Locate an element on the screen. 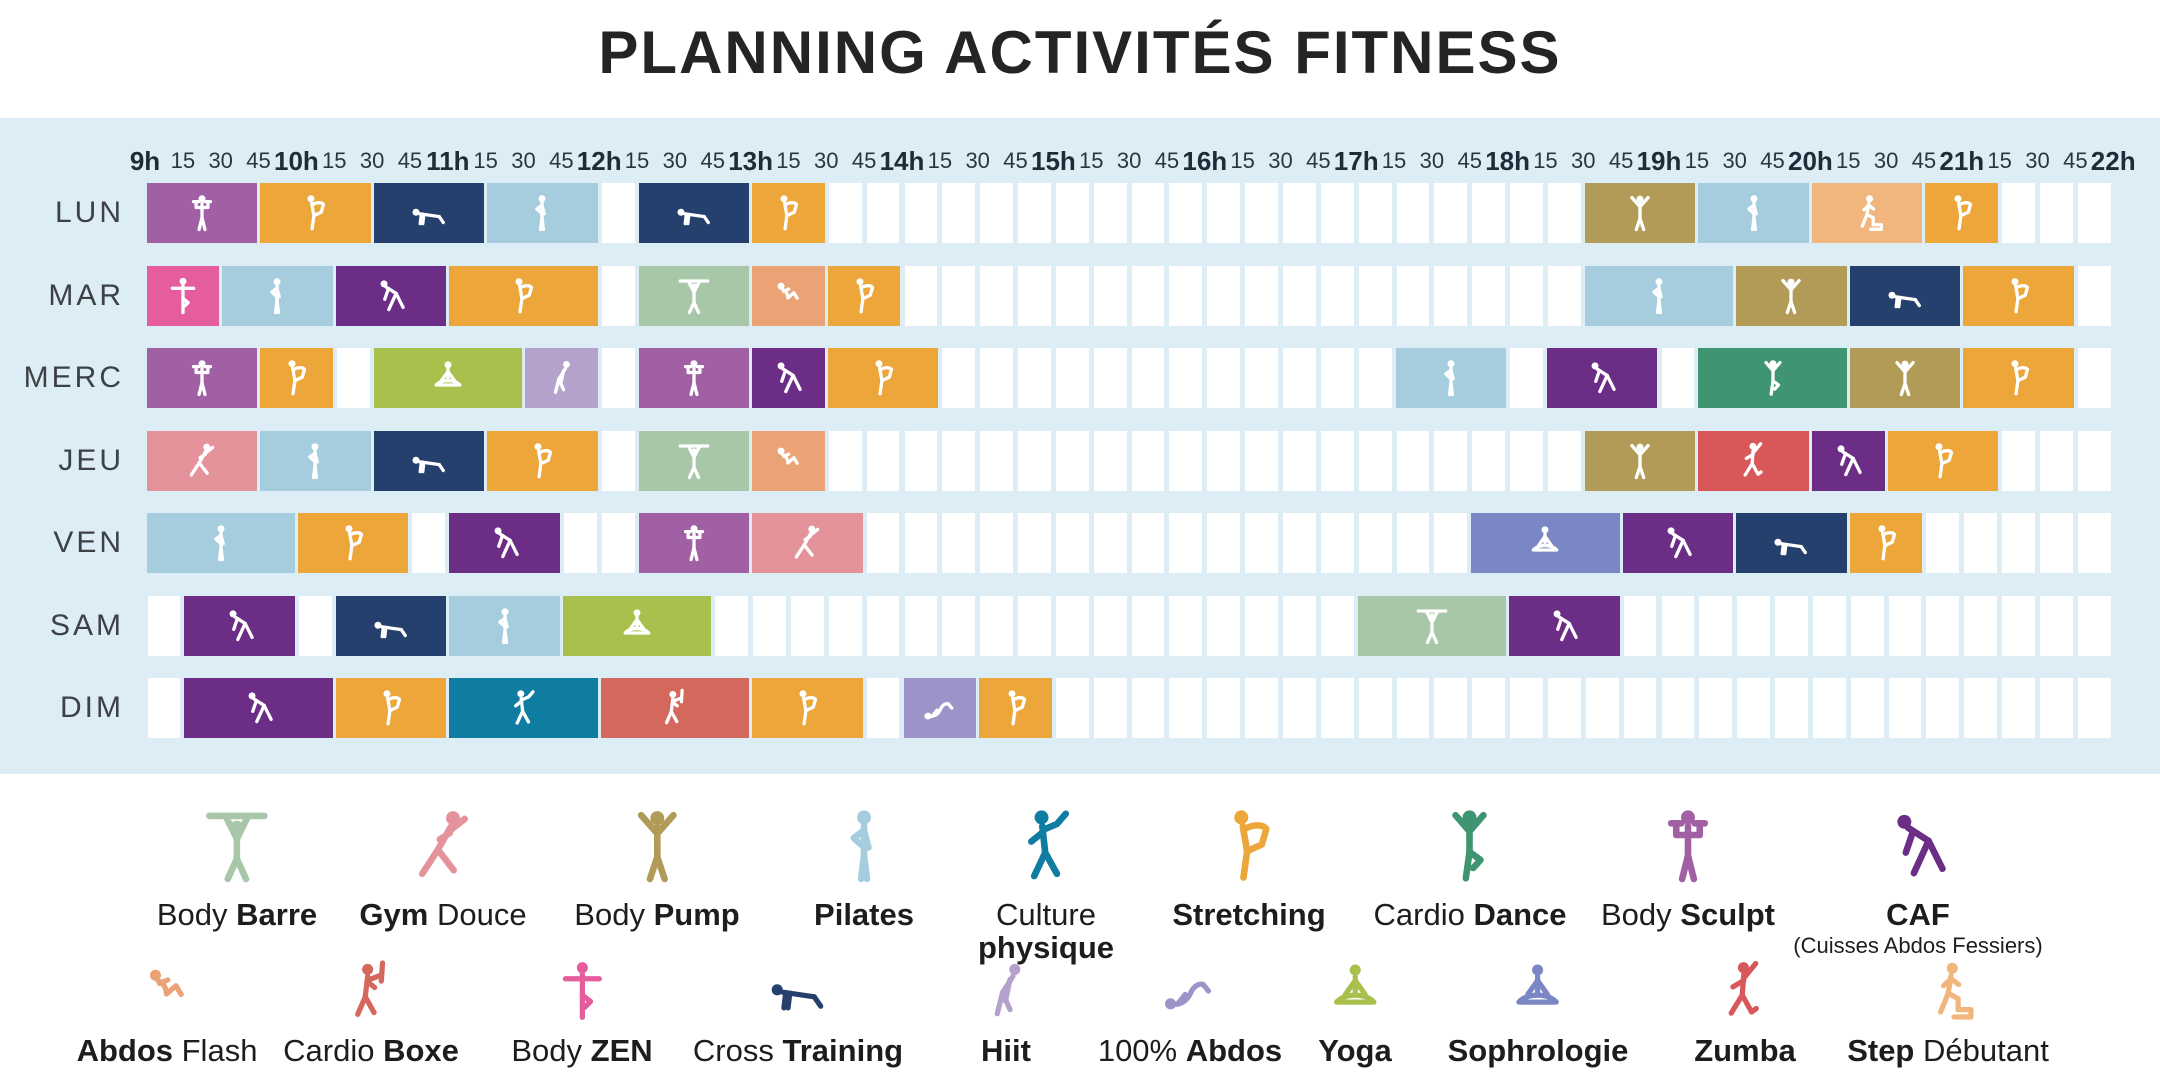 This screenshot has width=2160, height=1092. legend-label: Sophrologie is located at coordinates (1538, 1050).